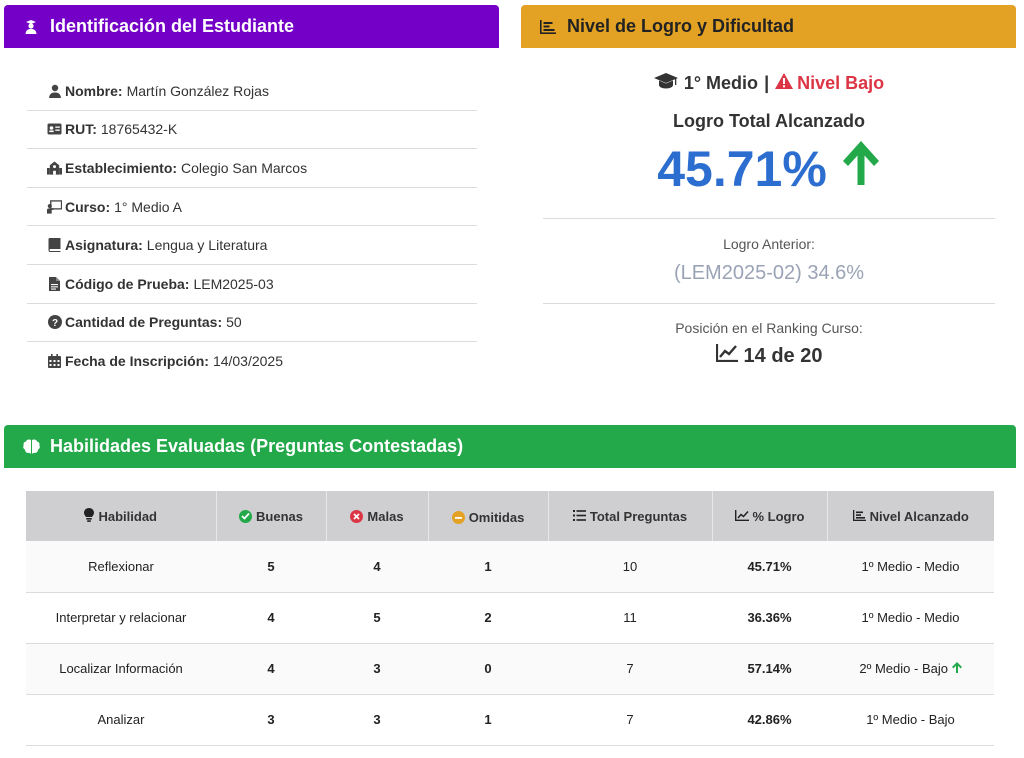 The height and width of the screenshot is (758, 1024). What do you see at coordinates (721, 83) in the screenshot?
I see `grade-text: 1° Medio` at bounding box center [721, 83].